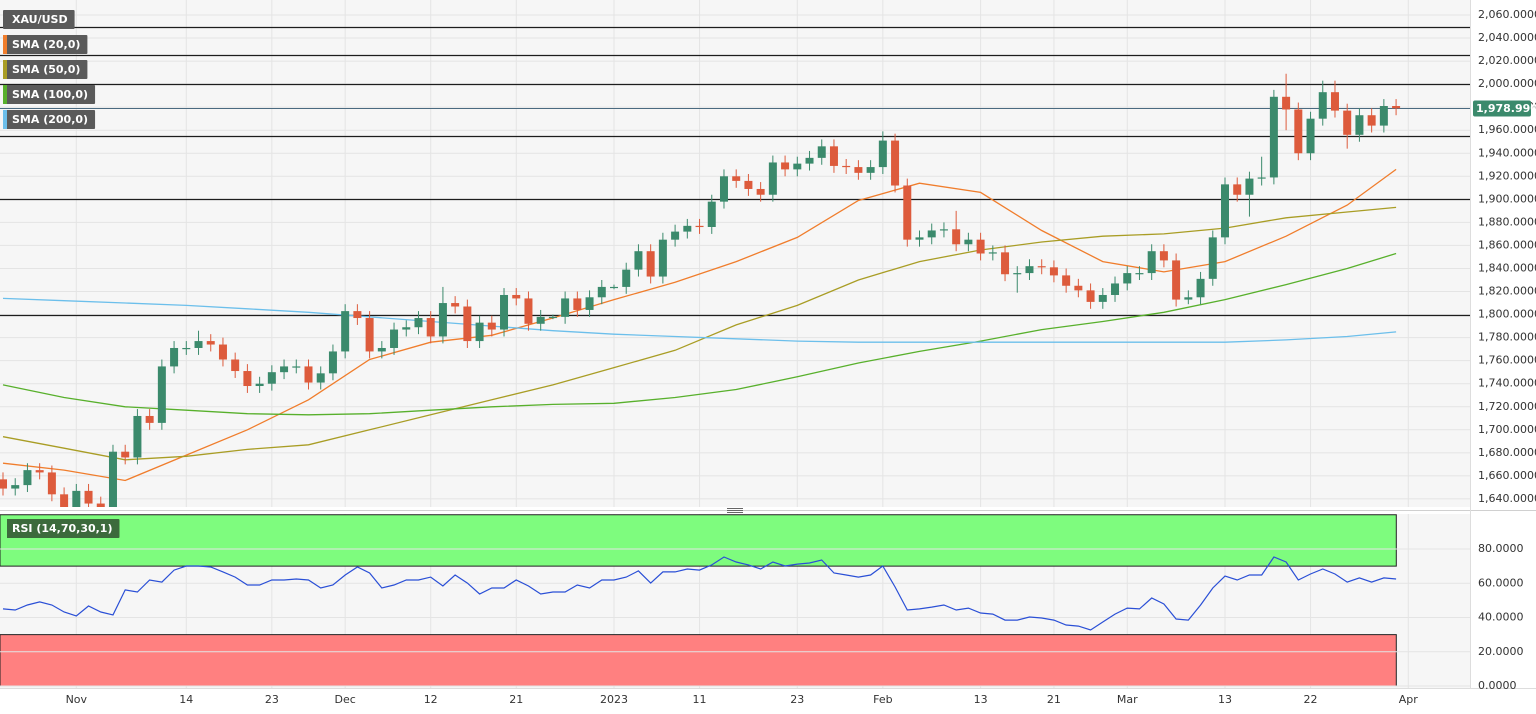 This screenshot has height=714, width=1536. Describe the element at coordinates (1507, 429) in the screenshot. I see `y-tick-label: 1,700.0000` at that location.